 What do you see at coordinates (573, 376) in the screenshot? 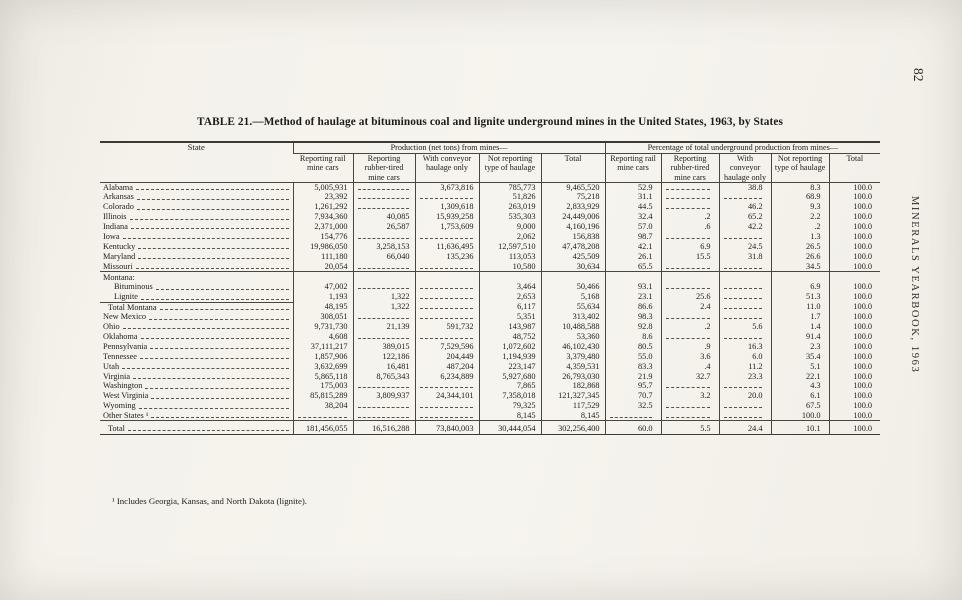
I see `production-value: 26,793,030` at bounding box center [573, 376].